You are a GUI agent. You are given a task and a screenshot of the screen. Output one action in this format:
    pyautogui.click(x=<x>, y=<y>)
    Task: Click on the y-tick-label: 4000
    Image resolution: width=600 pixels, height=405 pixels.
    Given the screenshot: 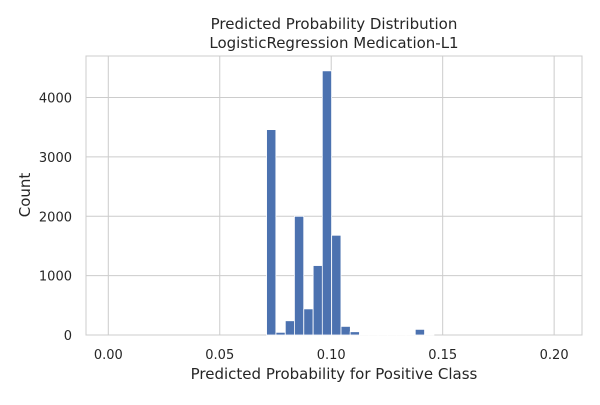 What is the action you would take?
    pyautogui.click(x=55, y=99)
    